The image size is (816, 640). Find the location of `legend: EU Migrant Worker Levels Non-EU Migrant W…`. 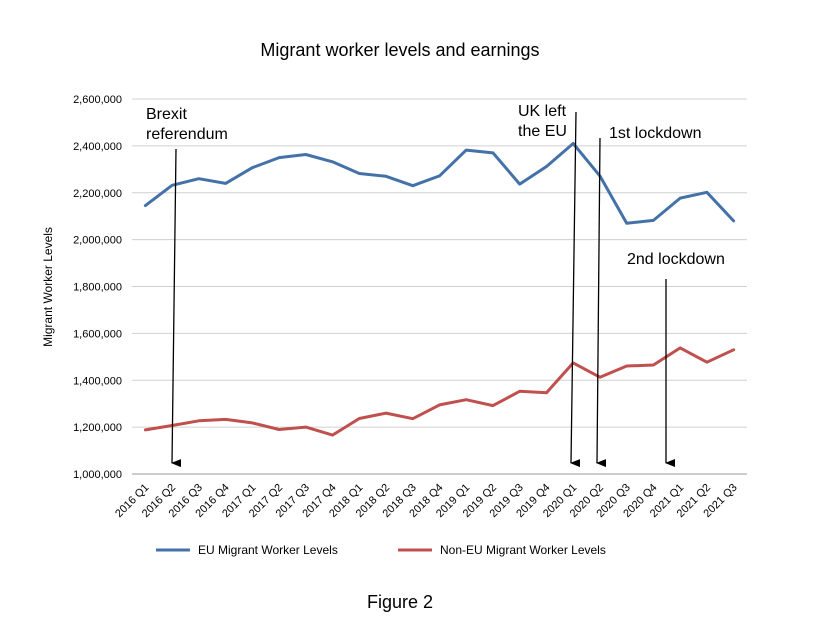

legend: EU Migrant Worker Levels Non-EU Migrant W… is located at coordinates (381, 550).